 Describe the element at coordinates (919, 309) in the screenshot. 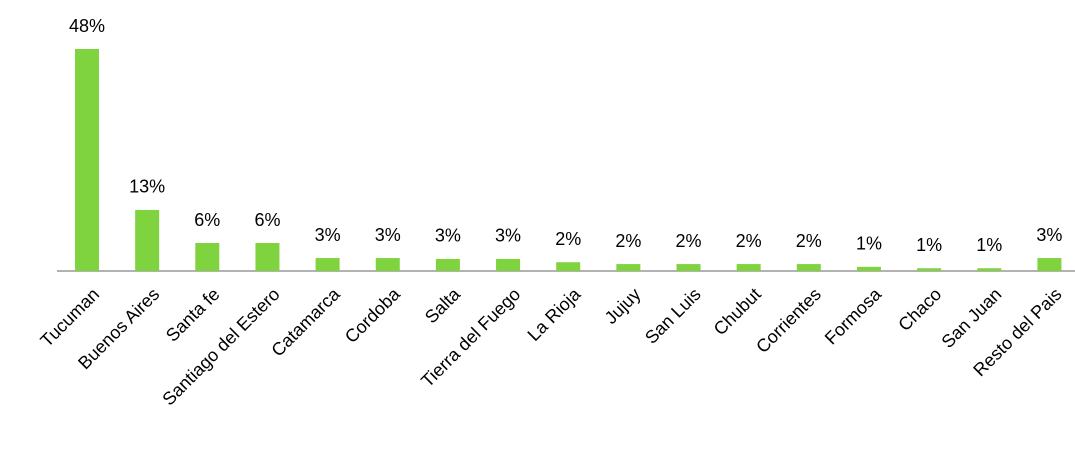

I see `x-tick-label: Chaco` at that location.